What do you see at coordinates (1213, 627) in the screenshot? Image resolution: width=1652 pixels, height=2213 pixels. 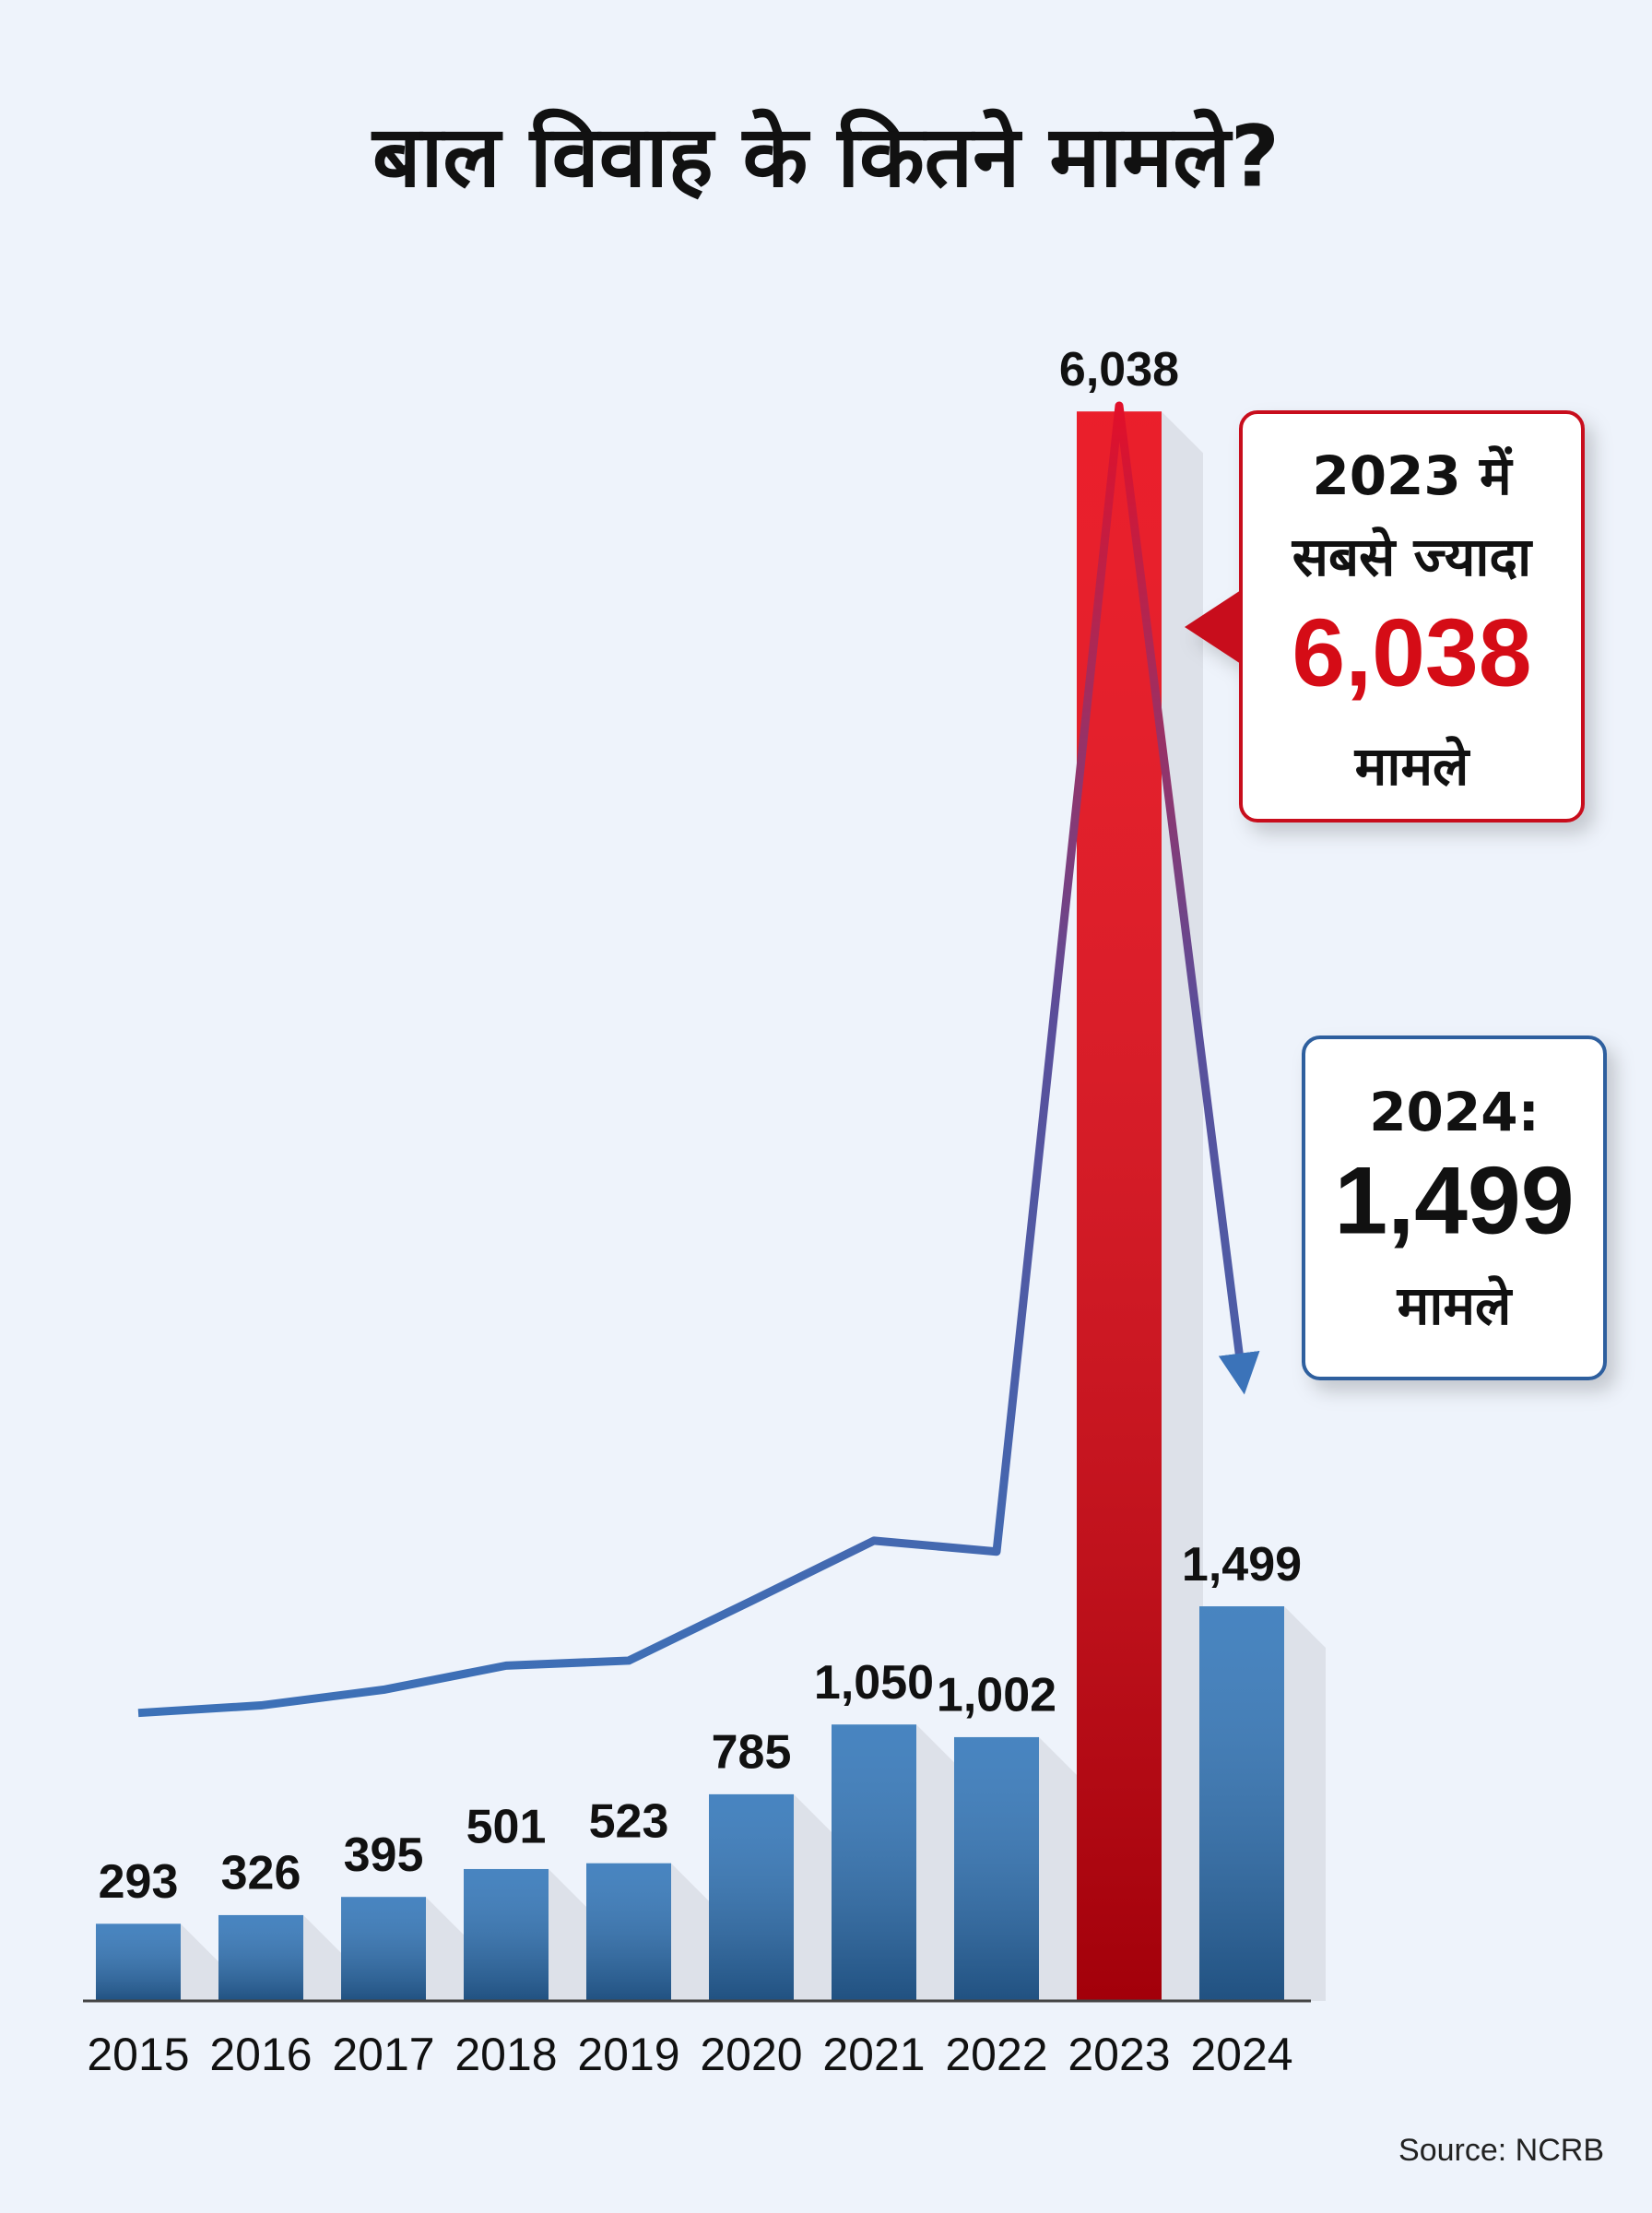 I see `callout-pointer` at bounding box center [1213, 627].